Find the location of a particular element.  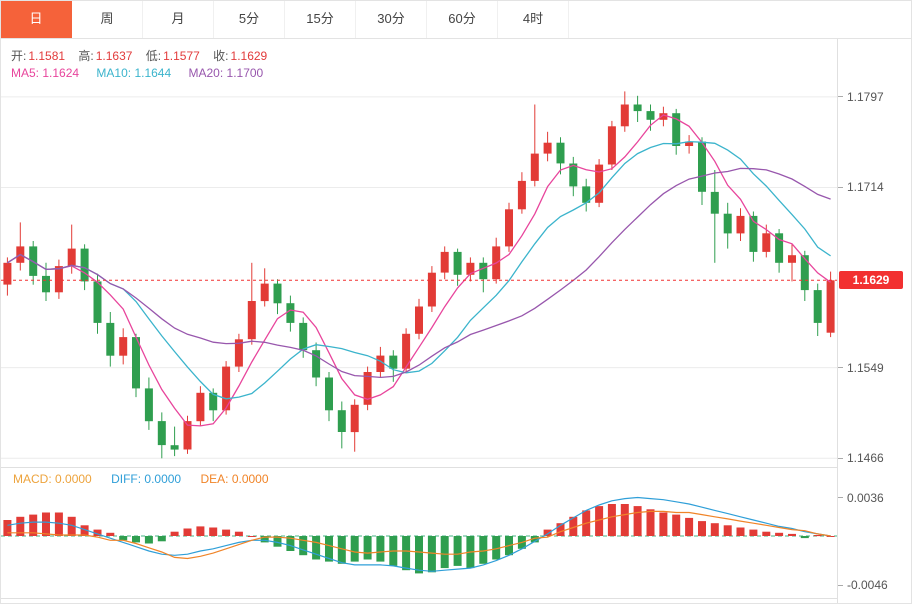

ohlc-info: 开: 1.1581 高: 1.1637 低: 1.1577 收: 1.1629 is located at coordinates (144, 55).